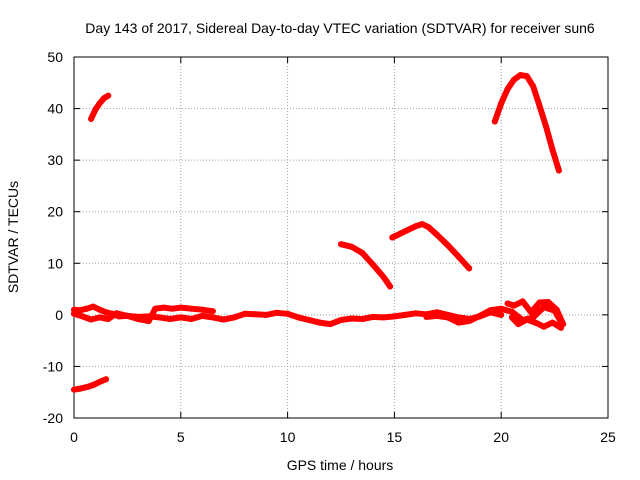 The height and width of the screenshot is (480, 640). I want to click on x-tick-label: 25, so click(608, 437).